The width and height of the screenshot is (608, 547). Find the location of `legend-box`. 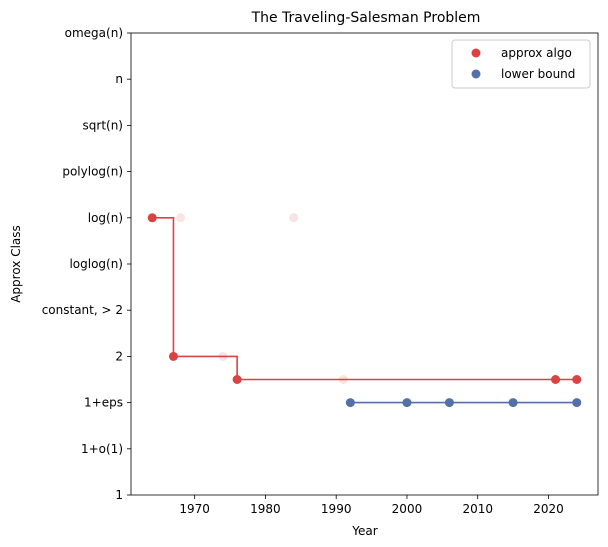

legend-box is located at coordinates (521, 64).